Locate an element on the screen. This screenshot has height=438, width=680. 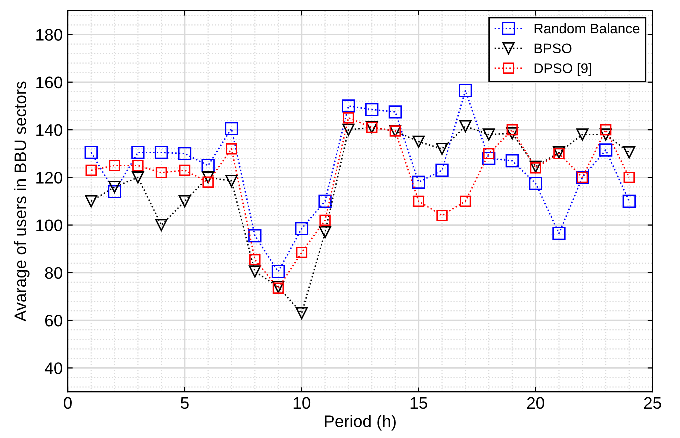
x-tick-label: 10 is located at coordinates (302, 403).